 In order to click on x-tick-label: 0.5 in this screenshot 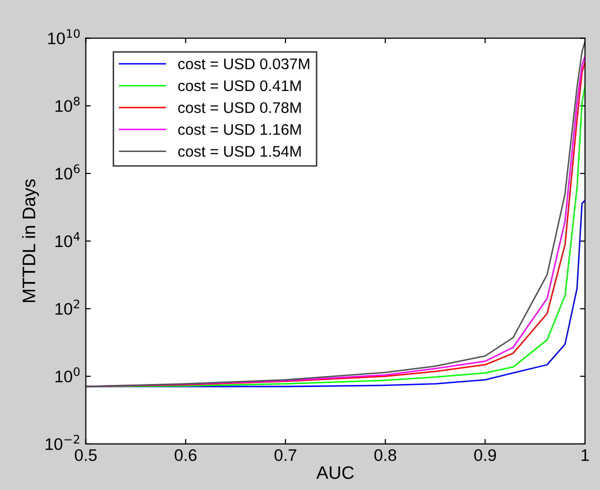, I will do `click(85, 455)`.